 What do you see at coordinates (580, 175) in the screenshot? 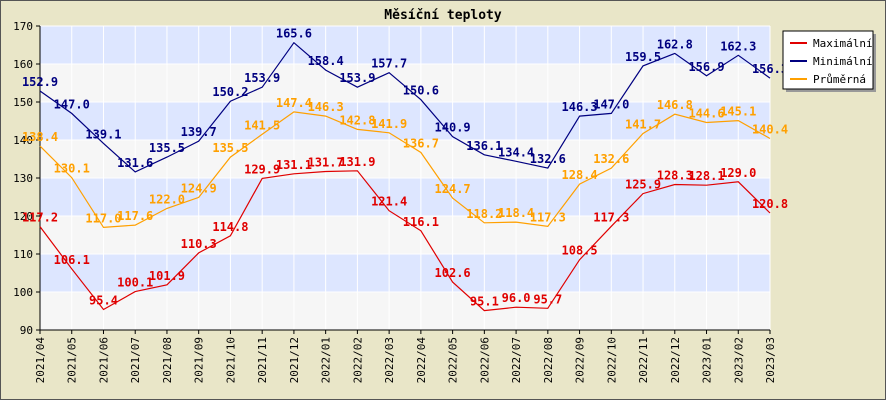
I see `data-label: 128.4` at bounding box center [580, 175].